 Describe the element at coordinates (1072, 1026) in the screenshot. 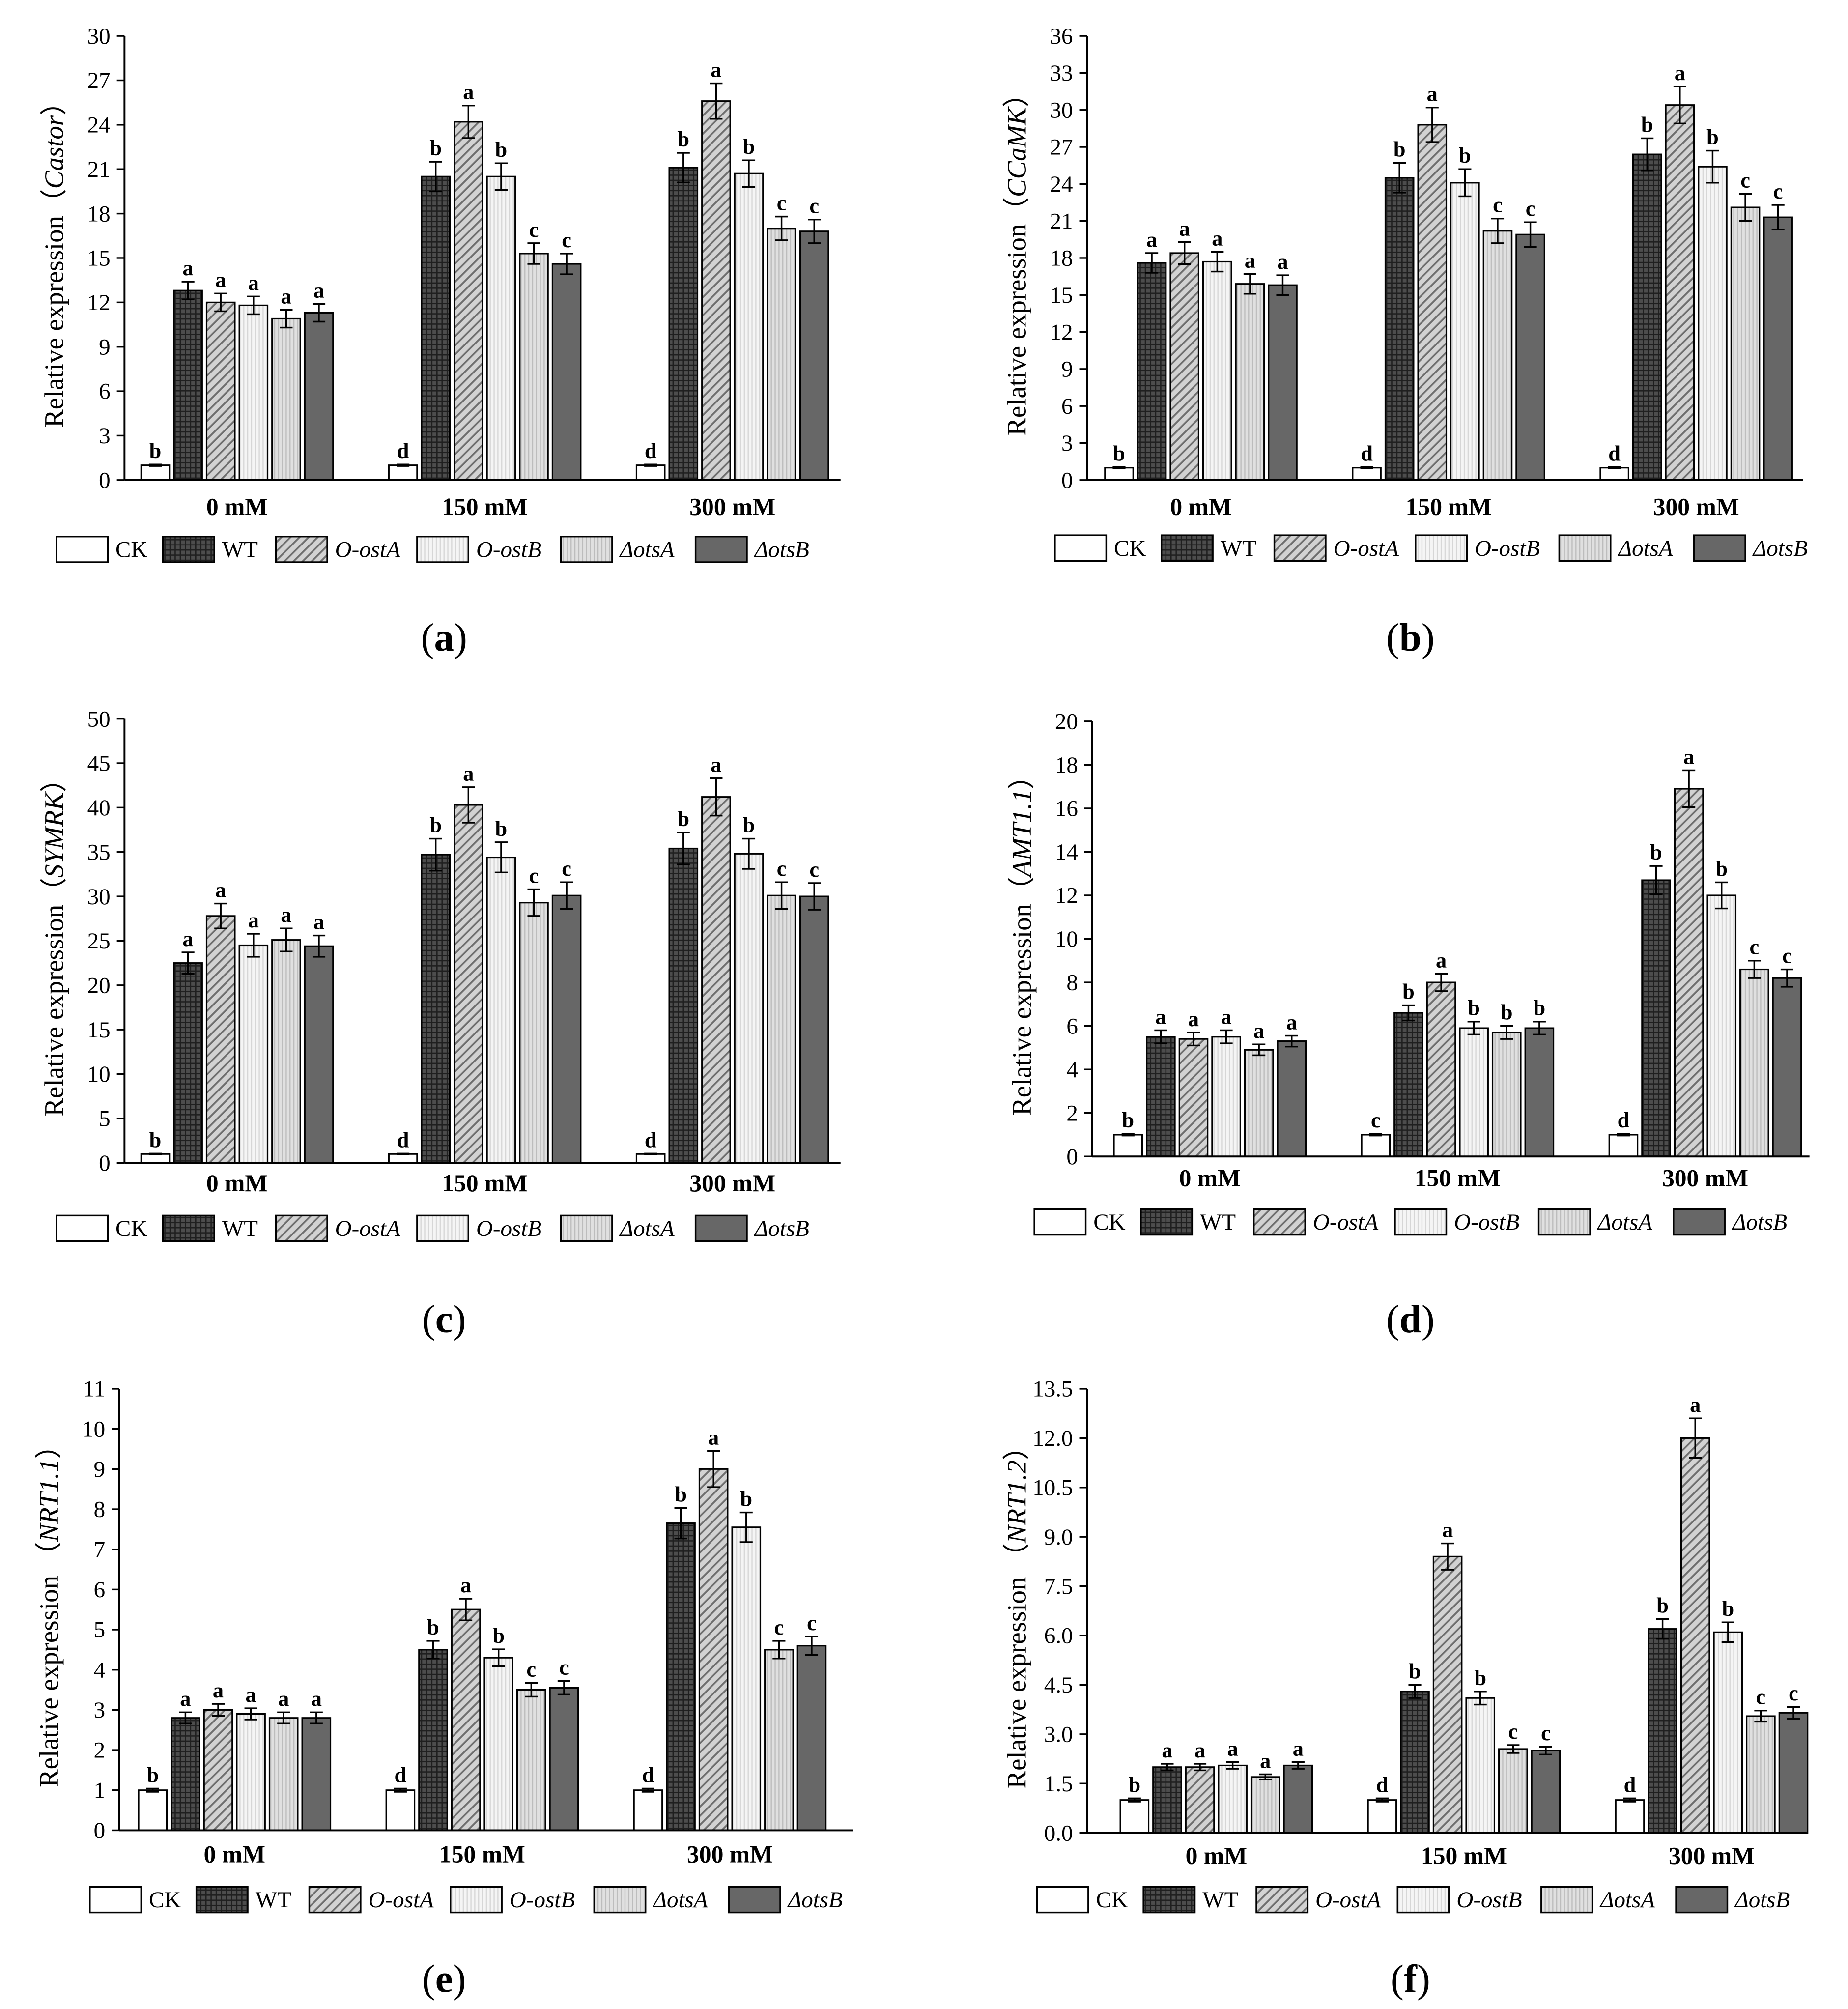

I see `y-tick-label: 6` at that location.